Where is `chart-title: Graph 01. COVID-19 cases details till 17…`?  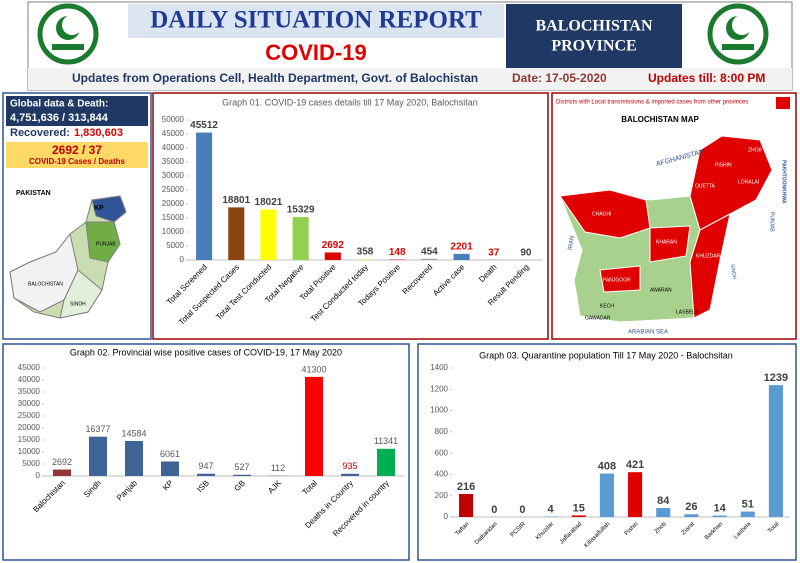 chart-title: Graph 01. COVID-19 cases details till 17… is located at coordinates (350, 102).